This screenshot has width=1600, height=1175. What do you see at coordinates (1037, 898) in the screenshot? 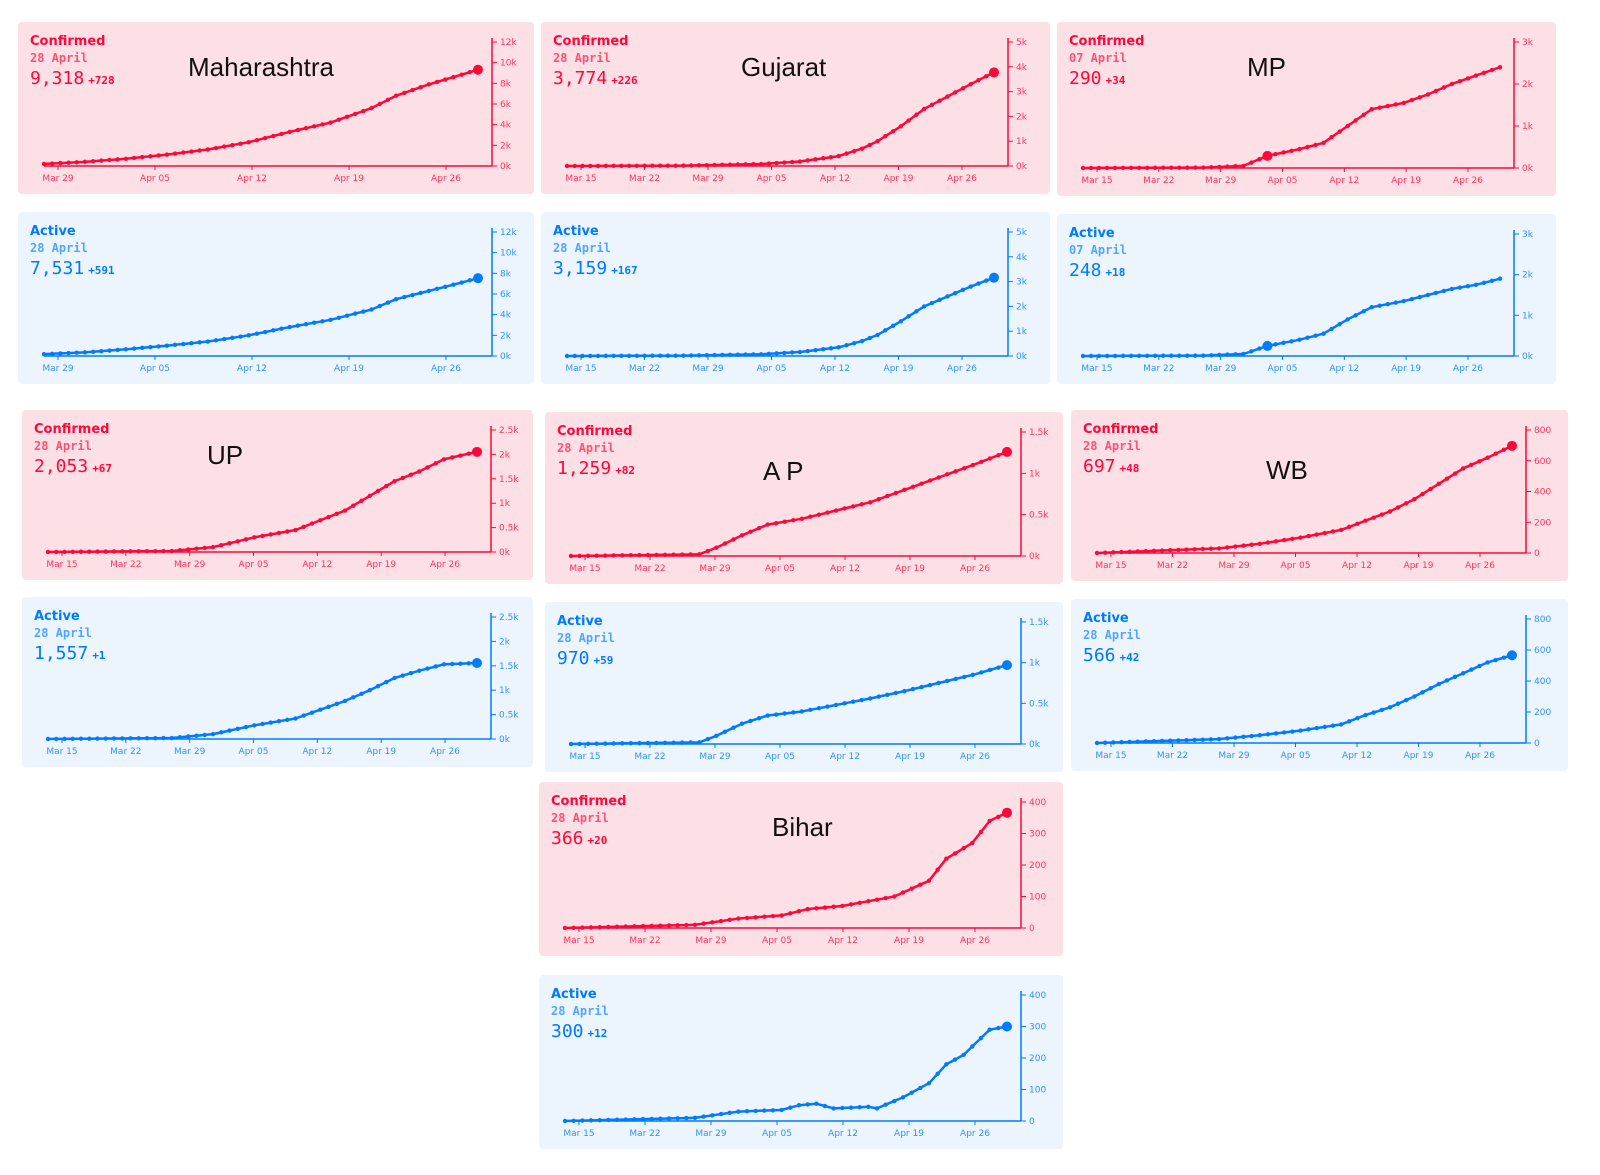
I see `y-tick-label: 100` at bounding box center [1037, 898].